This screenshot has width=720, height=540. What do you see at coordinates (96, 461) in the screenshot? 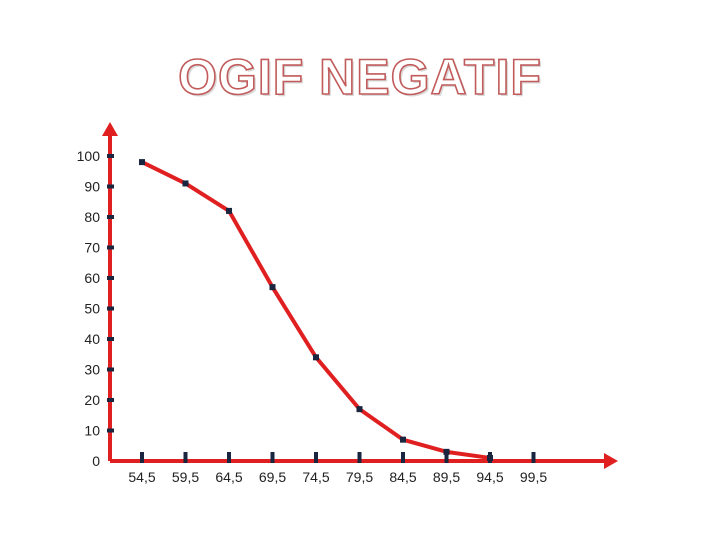
I see `y-tick-label: 0` at bounding box center [96, 461].